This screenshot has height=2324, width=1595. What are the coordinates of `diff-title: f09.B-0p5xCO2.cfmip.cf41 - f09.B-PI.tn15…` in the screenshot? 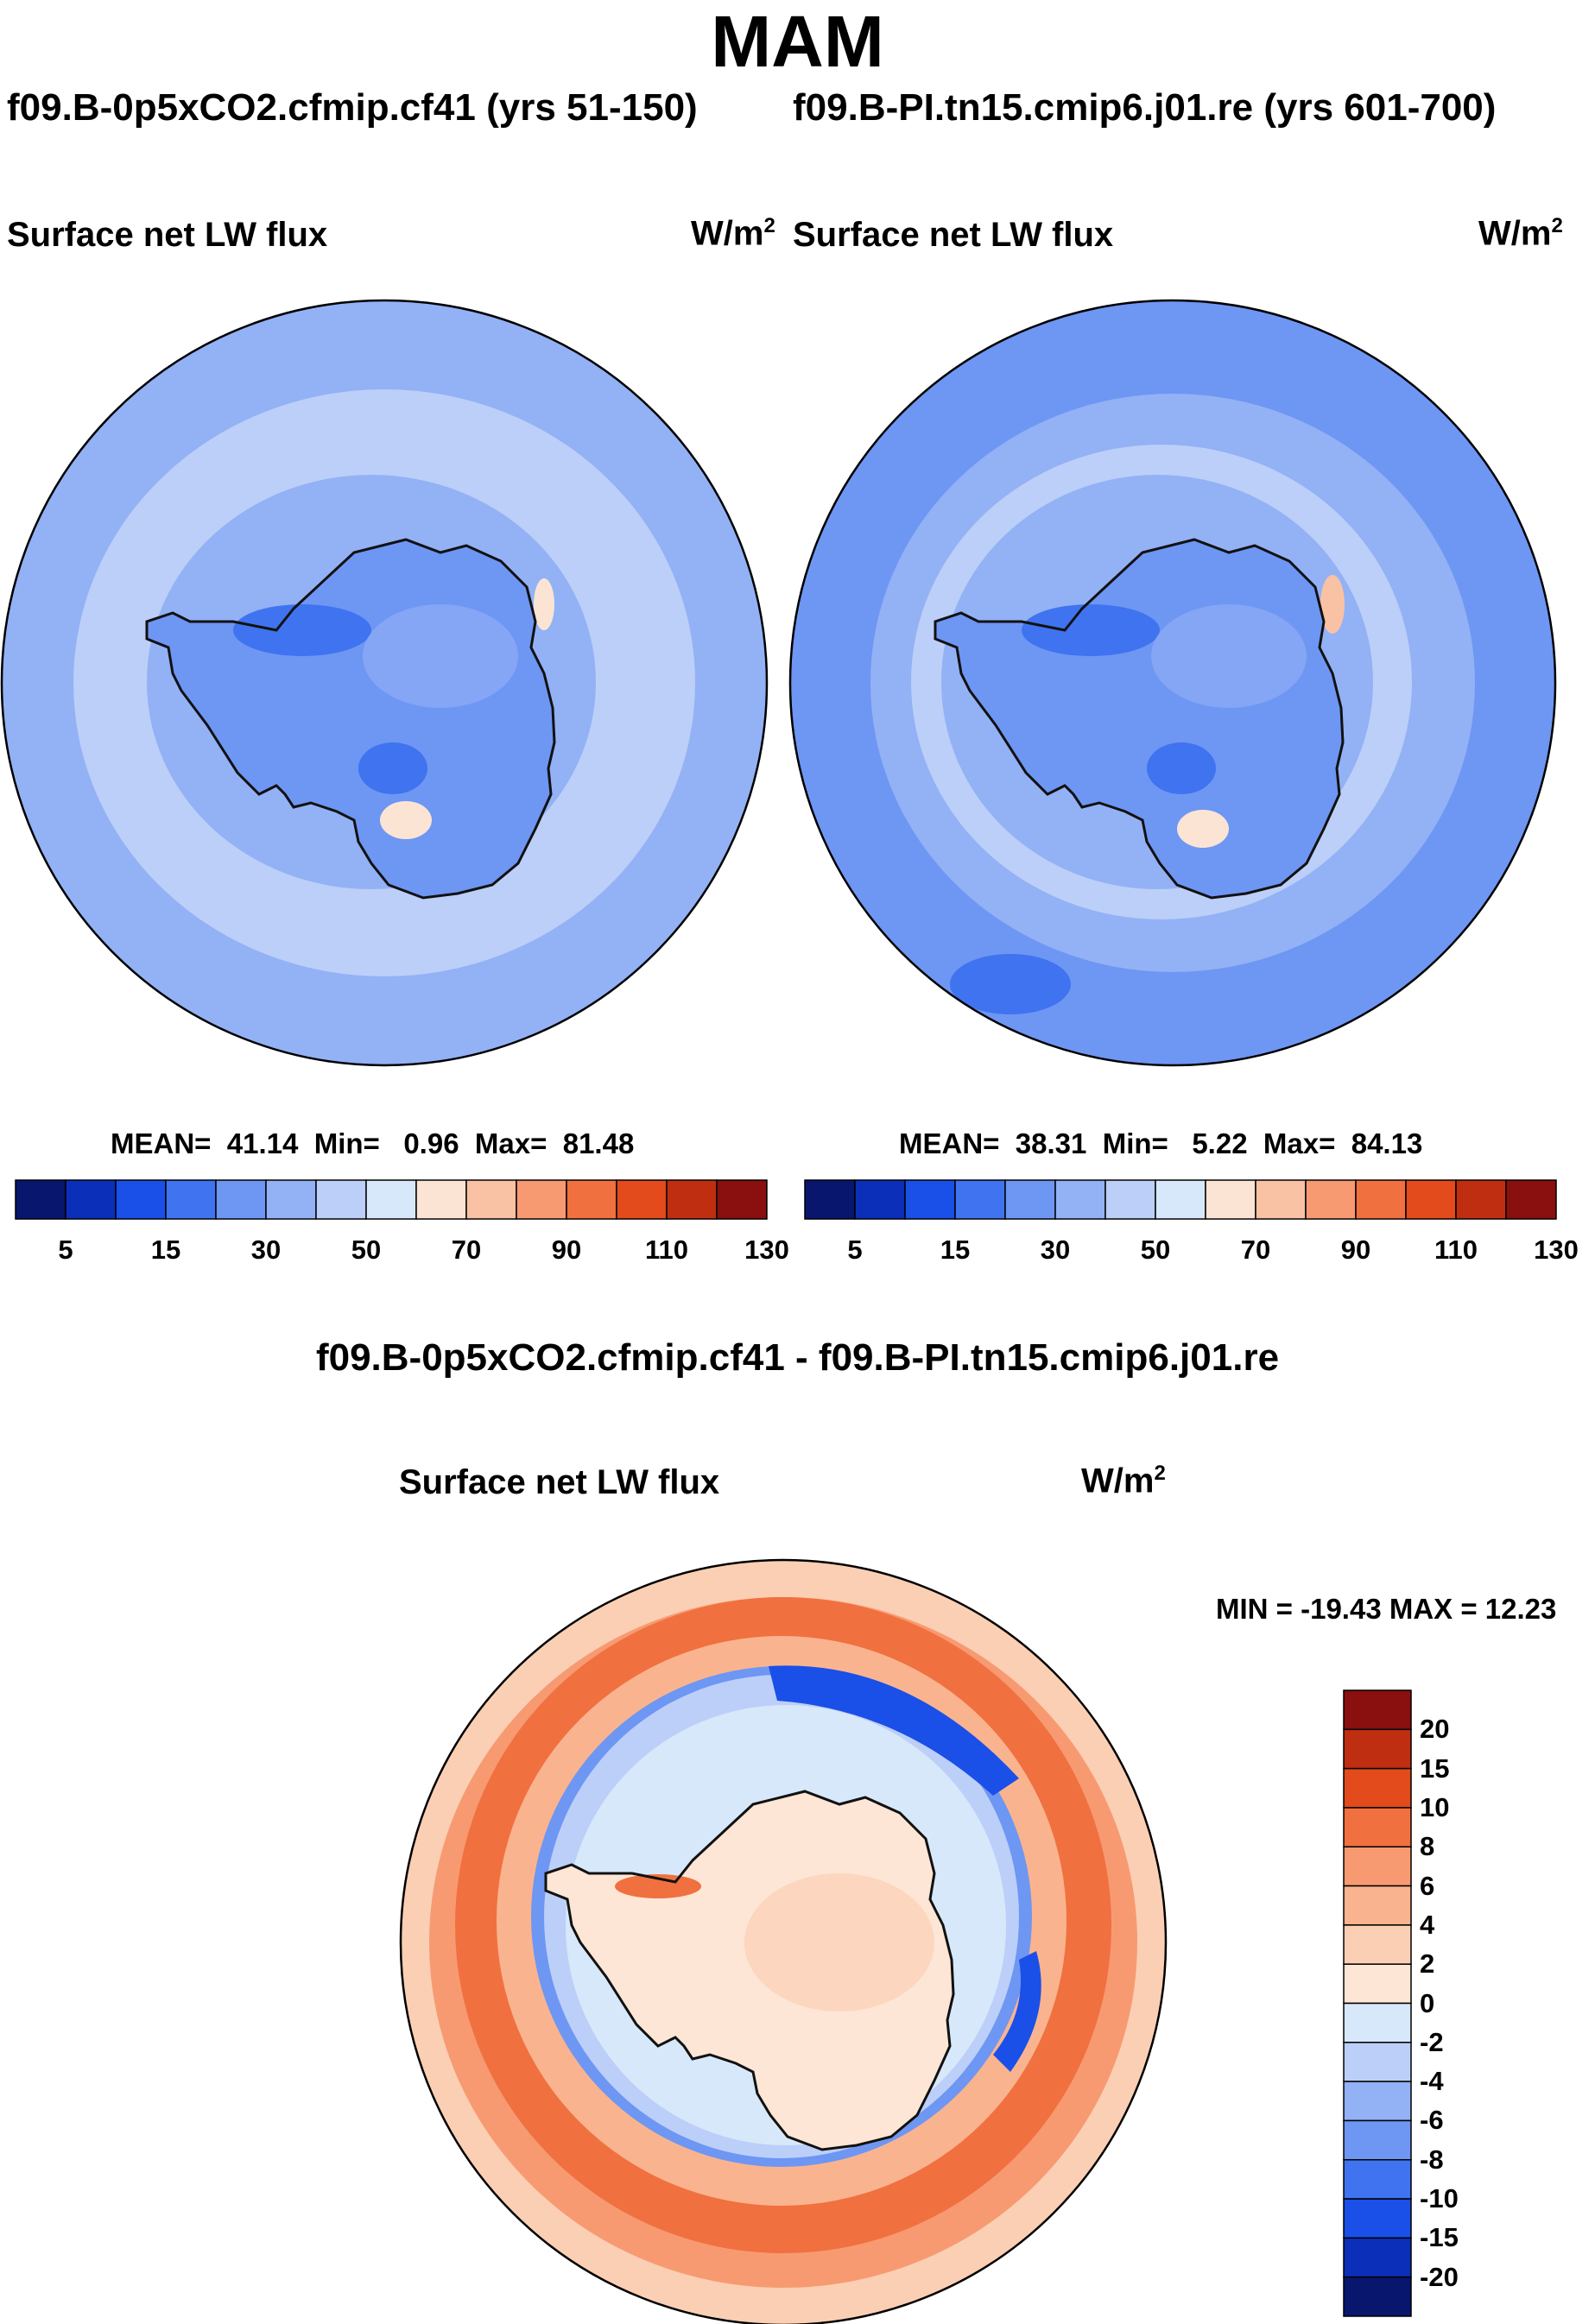 It's located at (797, 1357).